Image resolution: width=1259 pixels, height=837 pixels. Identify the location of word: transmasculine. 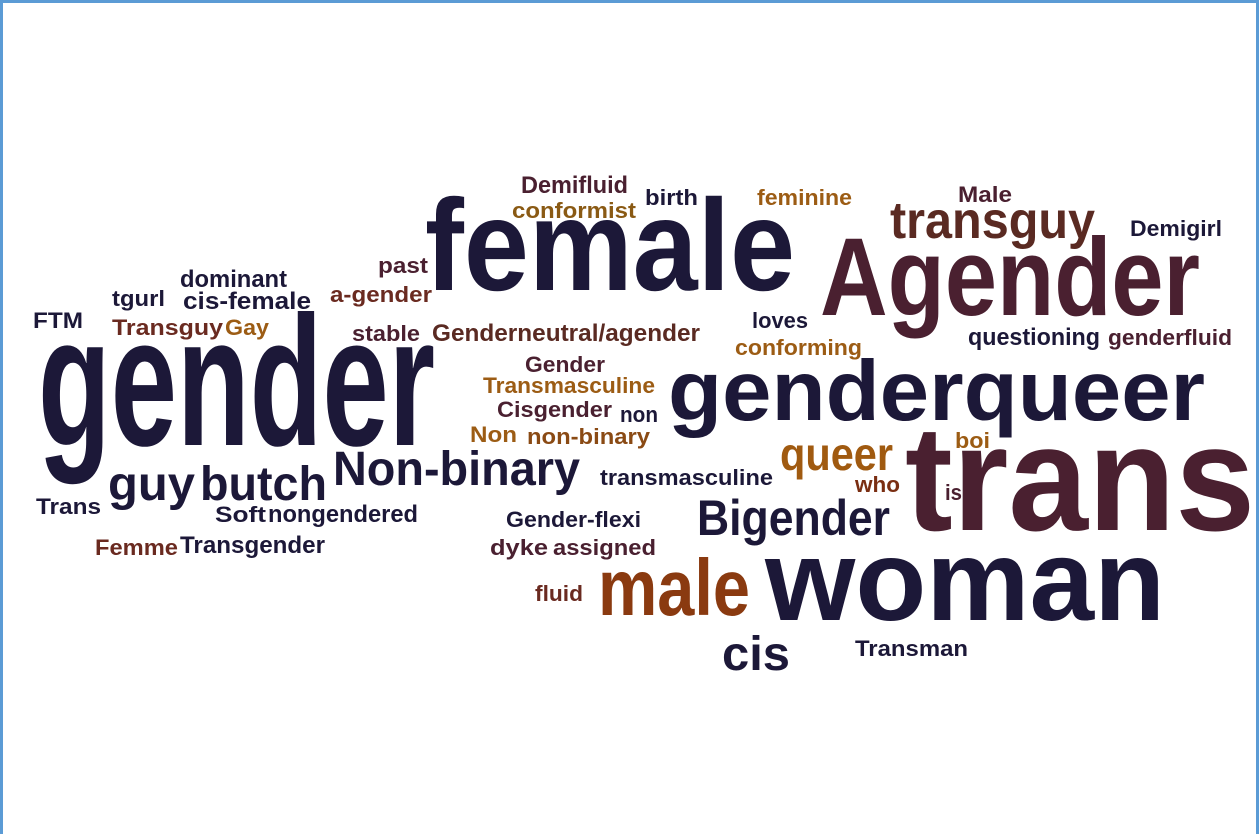
(686, 477).